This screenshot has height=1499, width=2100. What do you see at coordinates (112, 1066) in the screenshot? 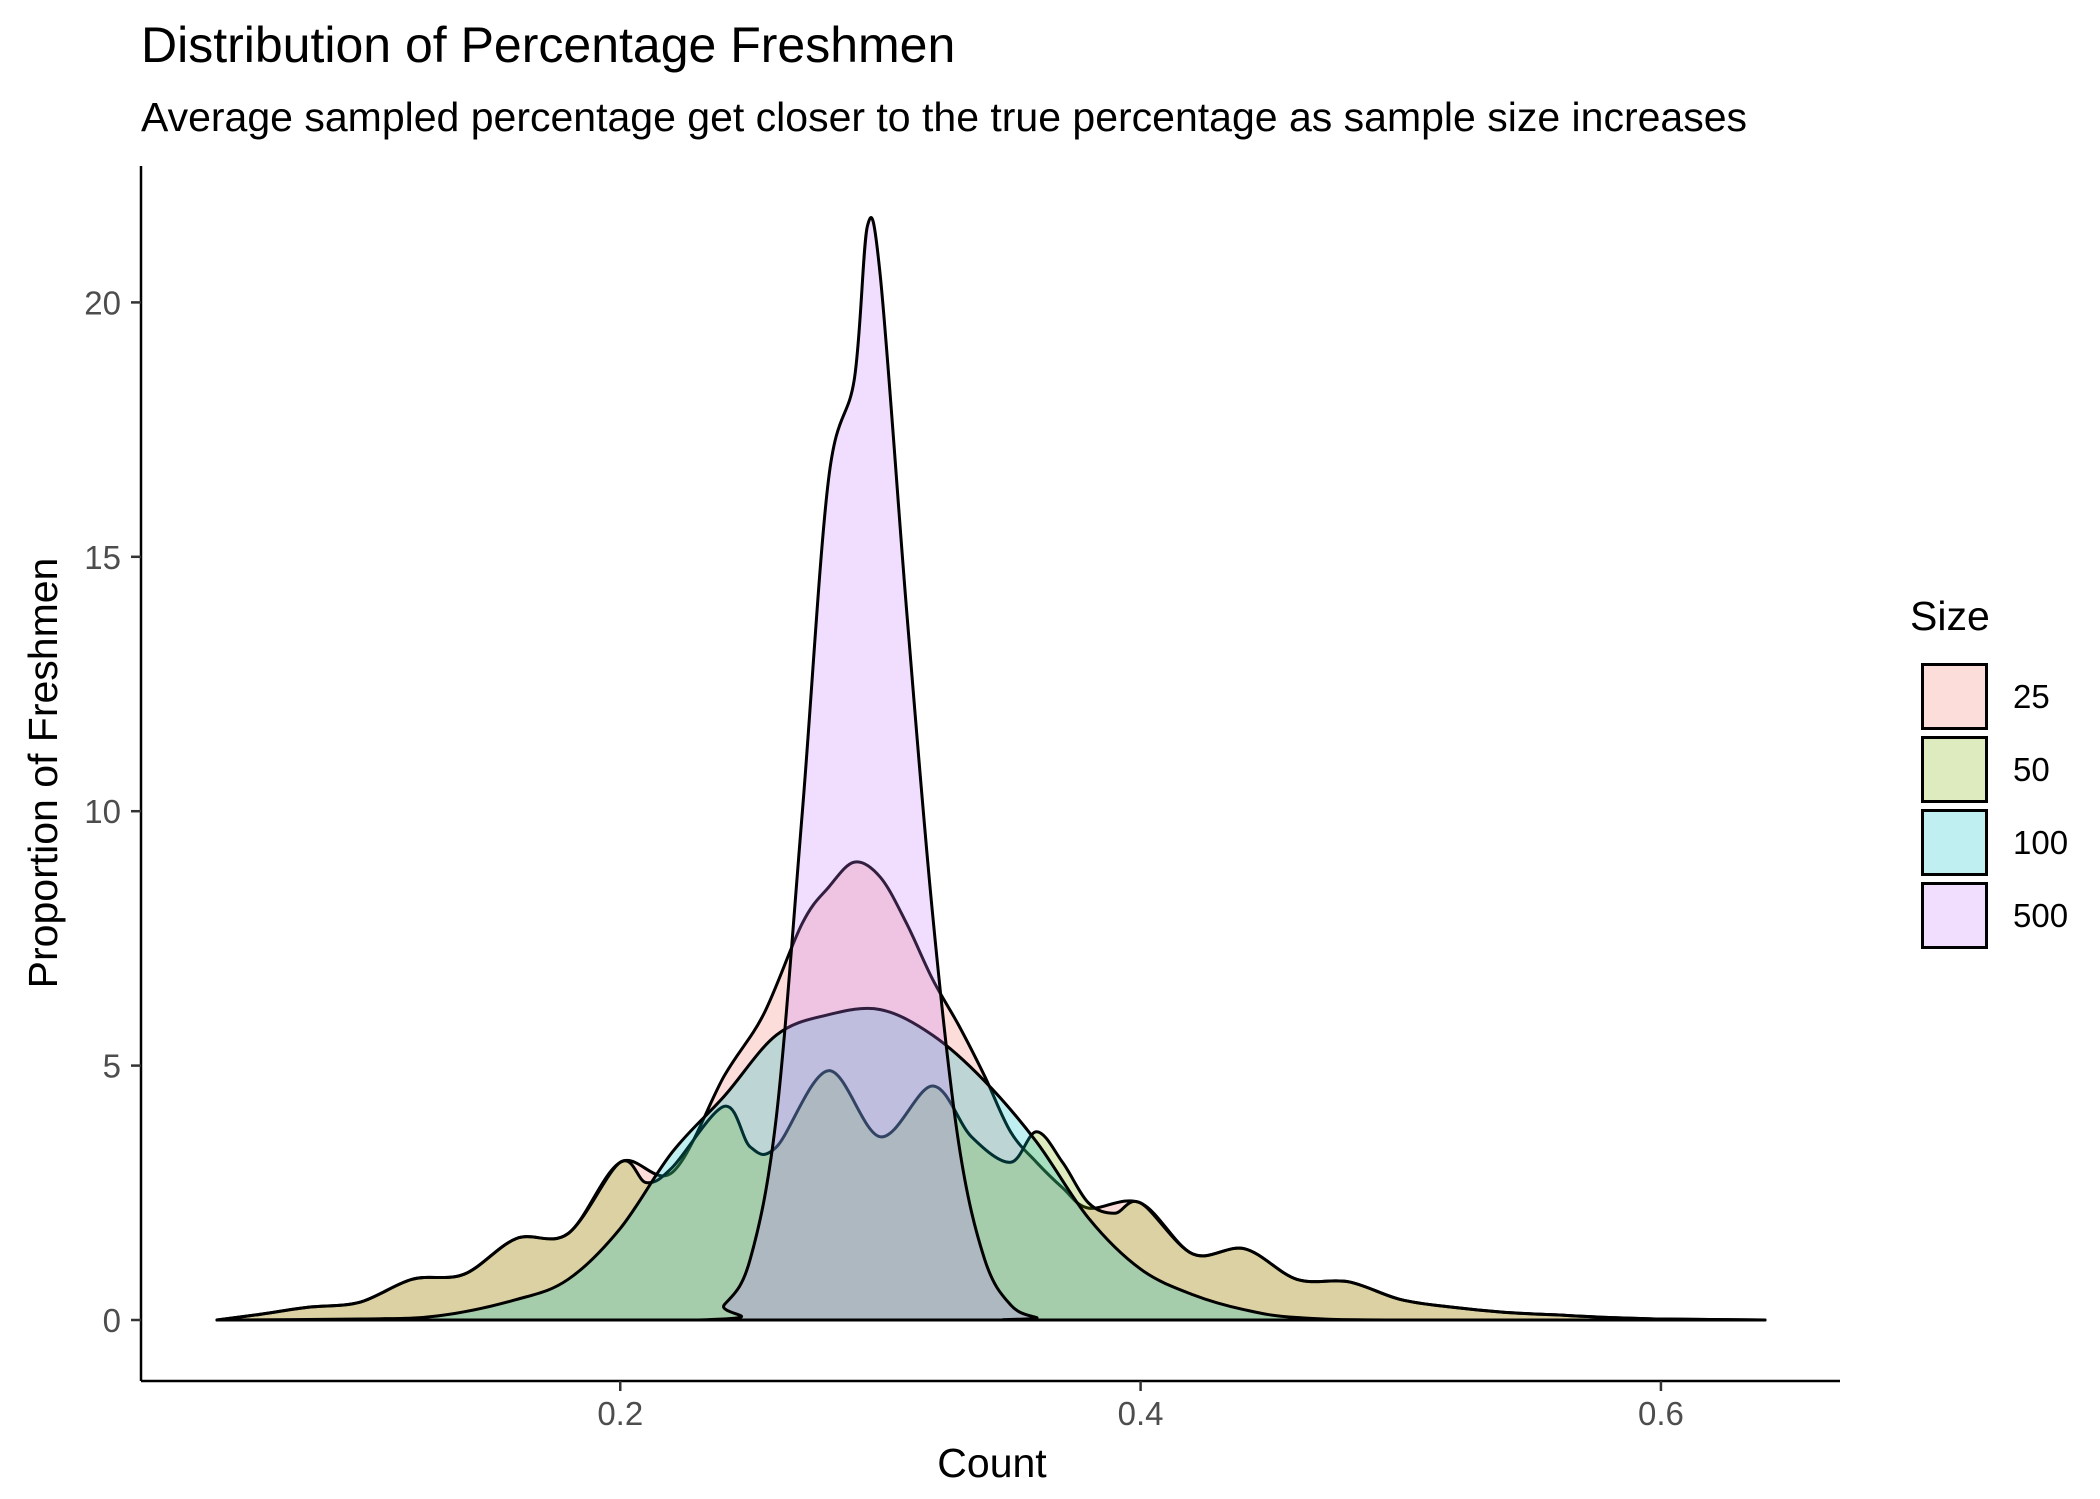
I see `y-tick-label: 5` at bounding box center [112, 1066].